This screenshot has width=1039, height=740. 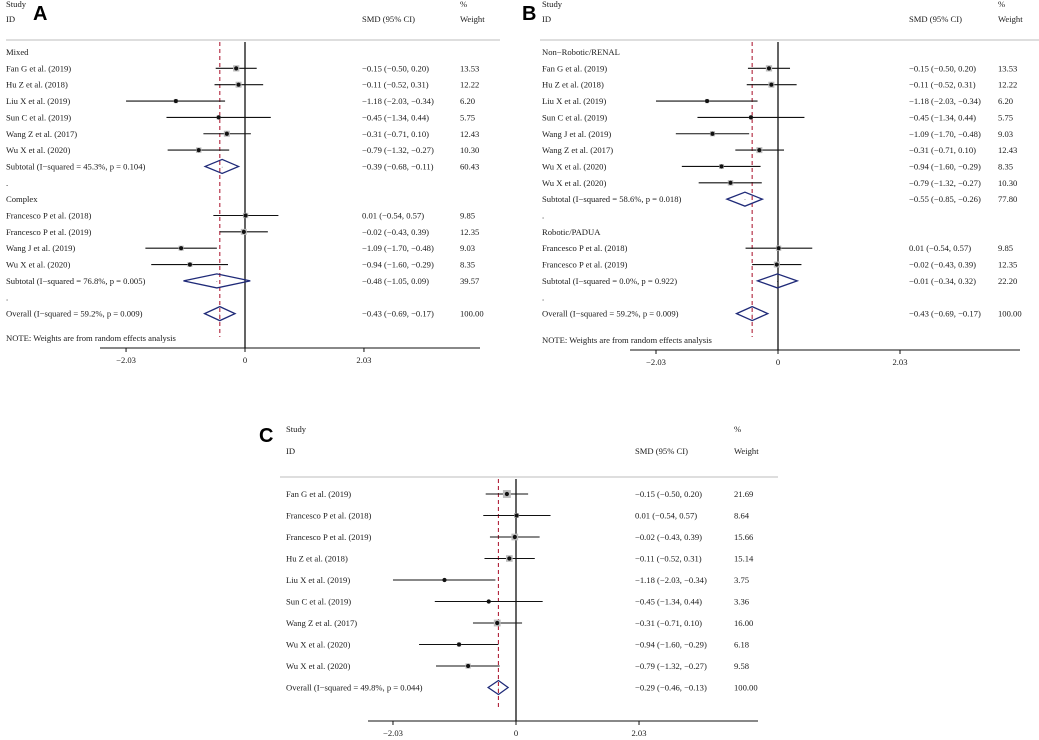 What do you see at coordinates (743, 623) in the screenshot?
I see `weight-percent: 16.00` at bounding box center [743, 623].